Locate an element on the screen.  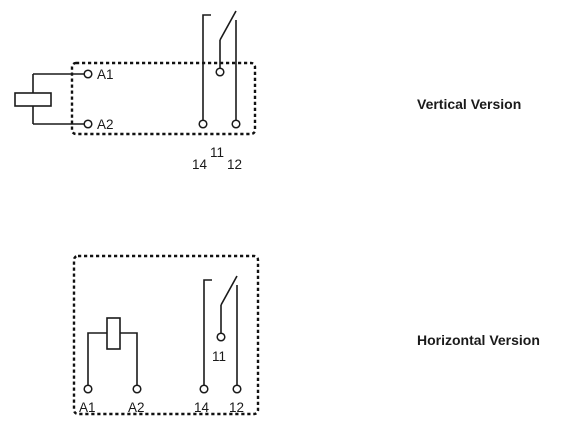
vertical-coil is located at coordinates (51, 99).